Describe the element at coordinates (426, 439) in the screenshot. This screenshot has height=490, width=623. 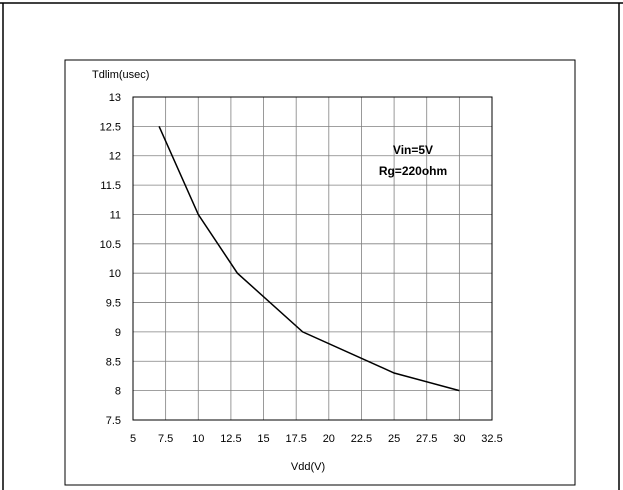
I see `x-tick-label: 27.5` at that location.